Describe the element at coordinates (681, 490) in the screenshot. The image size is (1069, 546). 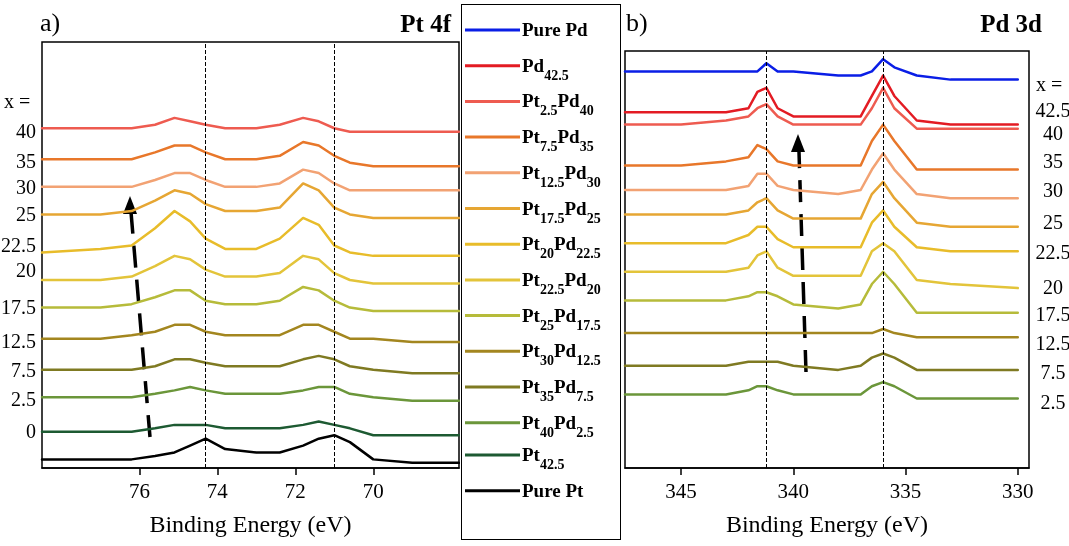
I see `x-tick-label: 345` at that location.